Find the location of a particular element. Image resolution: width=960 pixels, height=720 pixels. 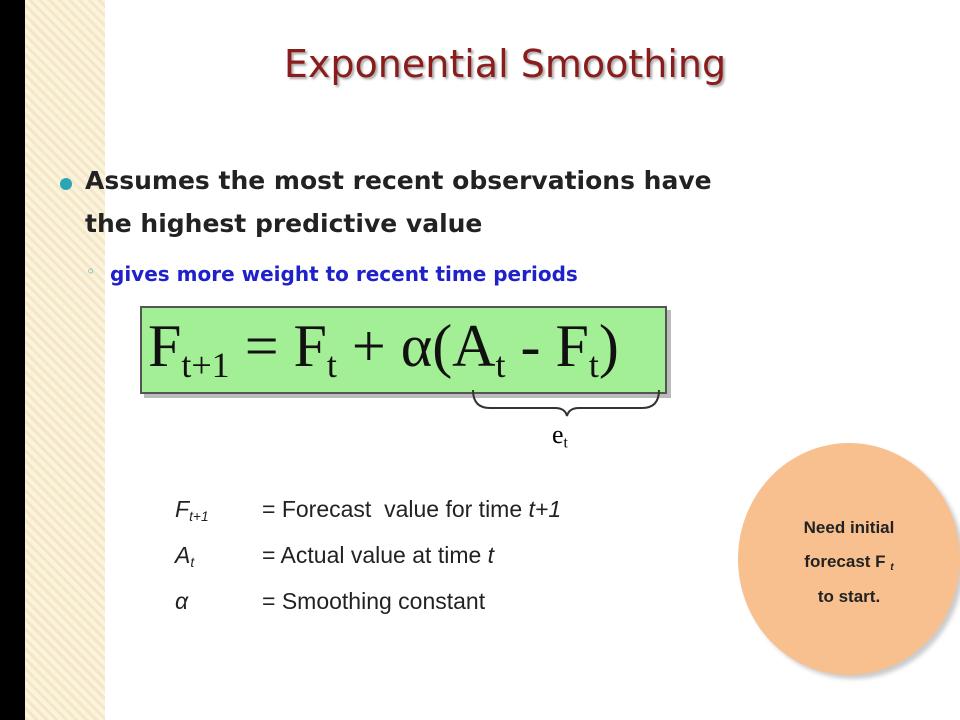

callout-circle is located at coordinates (849, 559).